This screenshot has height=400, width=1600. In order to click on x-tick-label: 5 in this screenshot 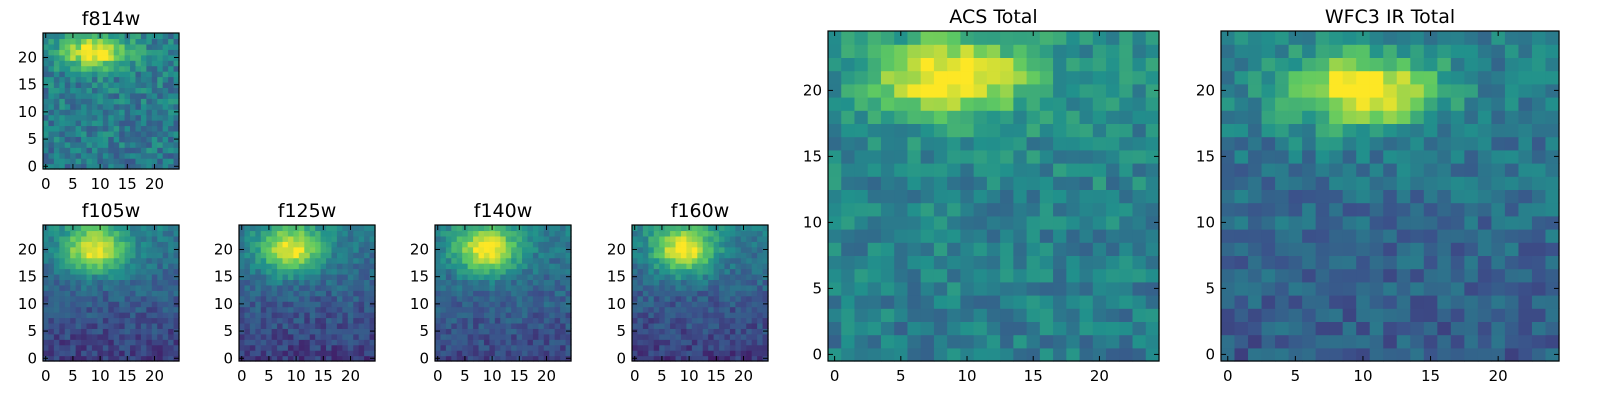, I will do `click(901, 376)`.